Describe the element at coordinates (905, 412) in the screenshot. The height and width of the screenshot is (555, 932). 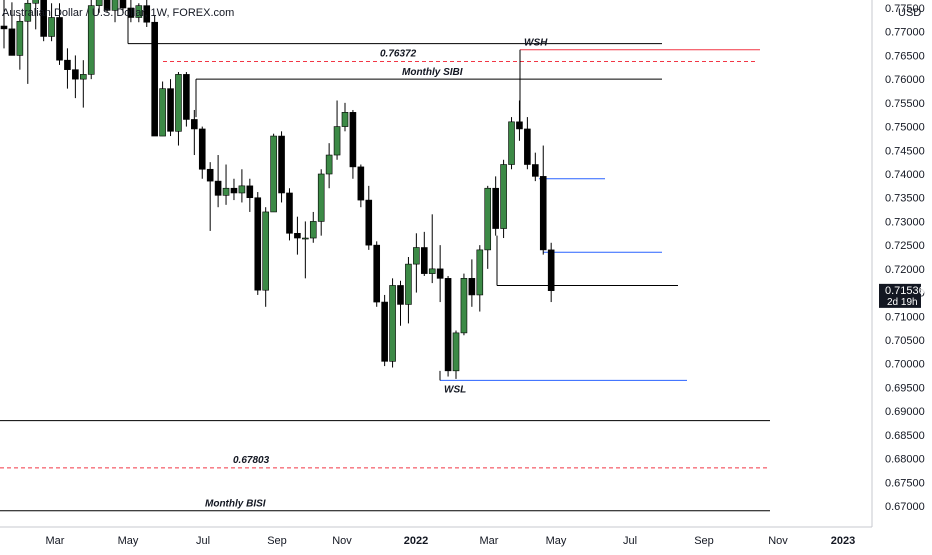
I see `price-tick-label: 0.69000` at that location.